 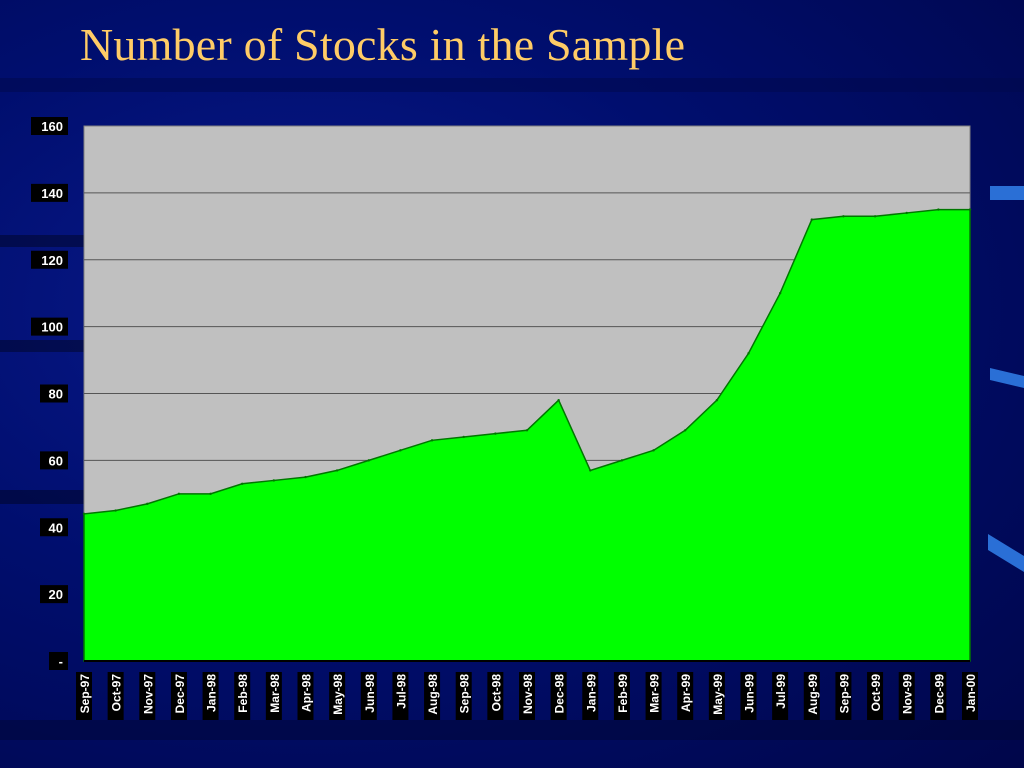 I want to click on x-tick-label: May-99, so click(x=718, y=694).